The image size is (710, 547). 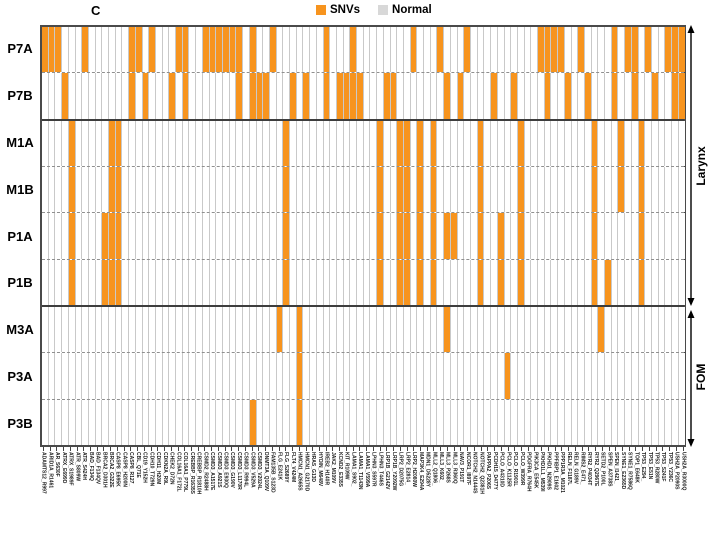 What do you see at coordinates (363, 97) in the screenshot?
I see `heatmap-row-p7b` at bounding box center [363, 97].